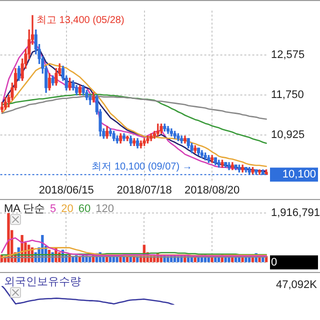 The height and width of the screenshot is (320, 320). Describe the element at coordinates (274, 262) in the screenshot. I see `y-tick-label: 0` at that location.